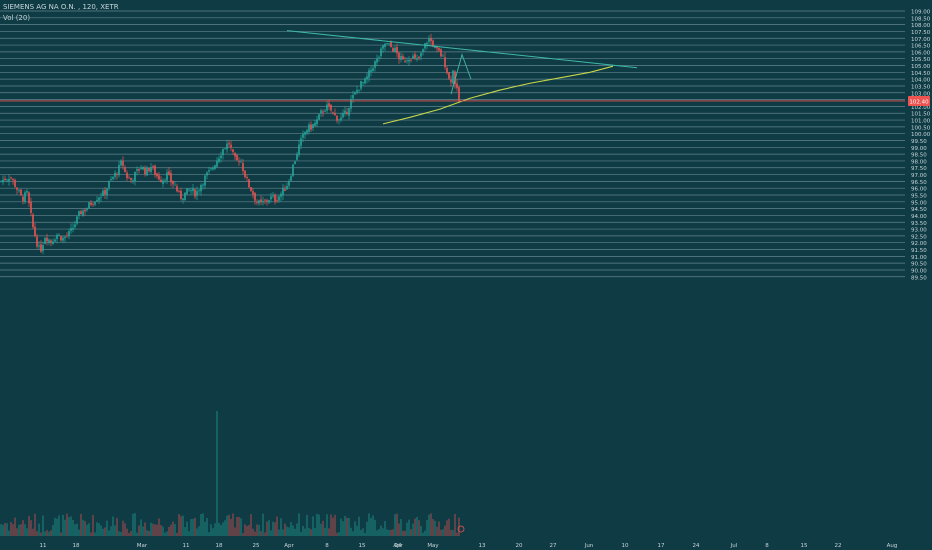  Describe the element at coordinates (919, 142) in the screenshot. I see `y-tick-label: 99.50` at that location.